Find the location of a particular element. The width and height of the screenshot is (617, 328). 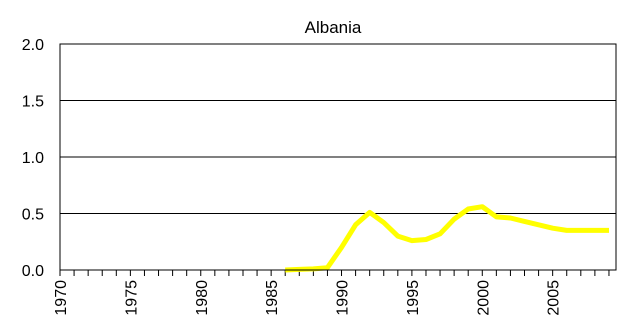

y-tick-label: 2.0 is located at coordinates (33, 45).